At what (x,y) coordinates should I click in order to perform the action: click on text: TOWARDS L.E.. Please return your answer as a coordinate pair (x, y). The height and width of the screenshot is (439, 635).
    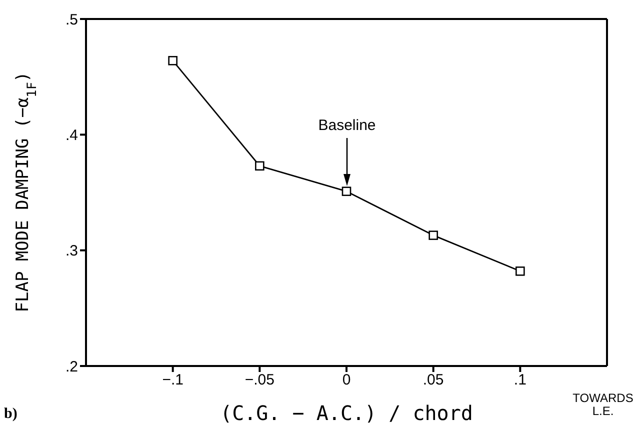
    Looking at the image, I should click on (603, 404).